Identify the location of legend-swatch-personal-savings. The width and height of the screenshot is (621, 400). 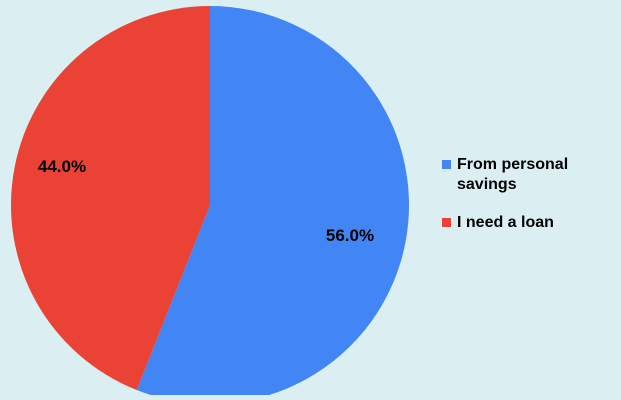
(446, 164).